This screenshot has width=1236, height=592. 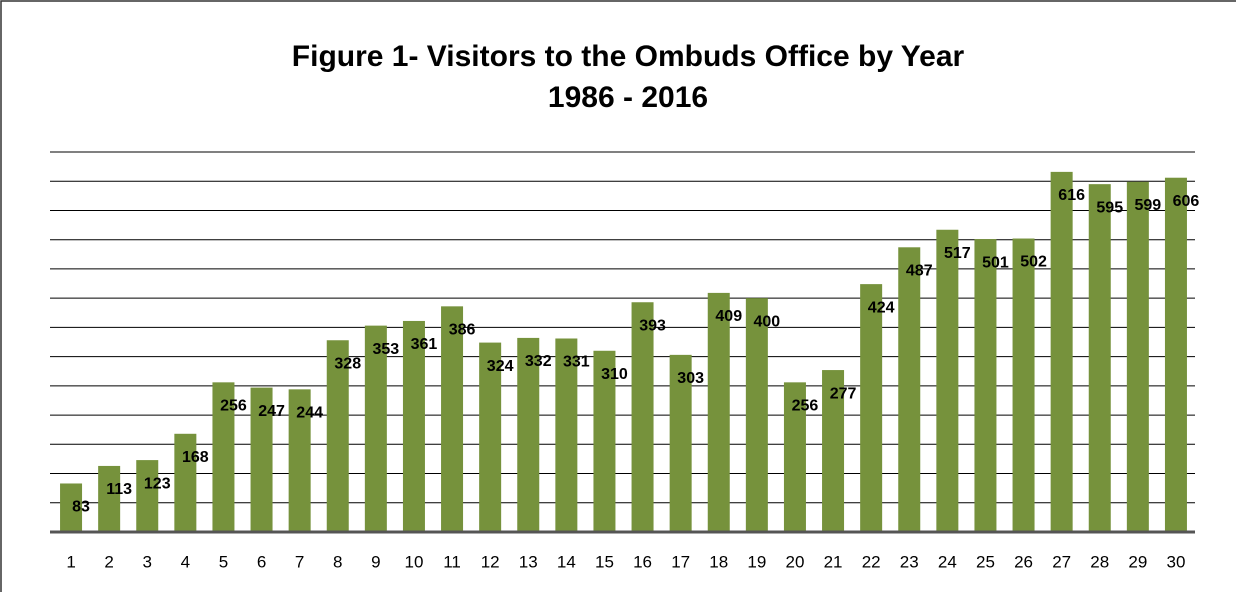 What do you see at coordinates (794, 561) in the screenshot?
I see `x-tick-label: 20` at bounding box center [794, 561].